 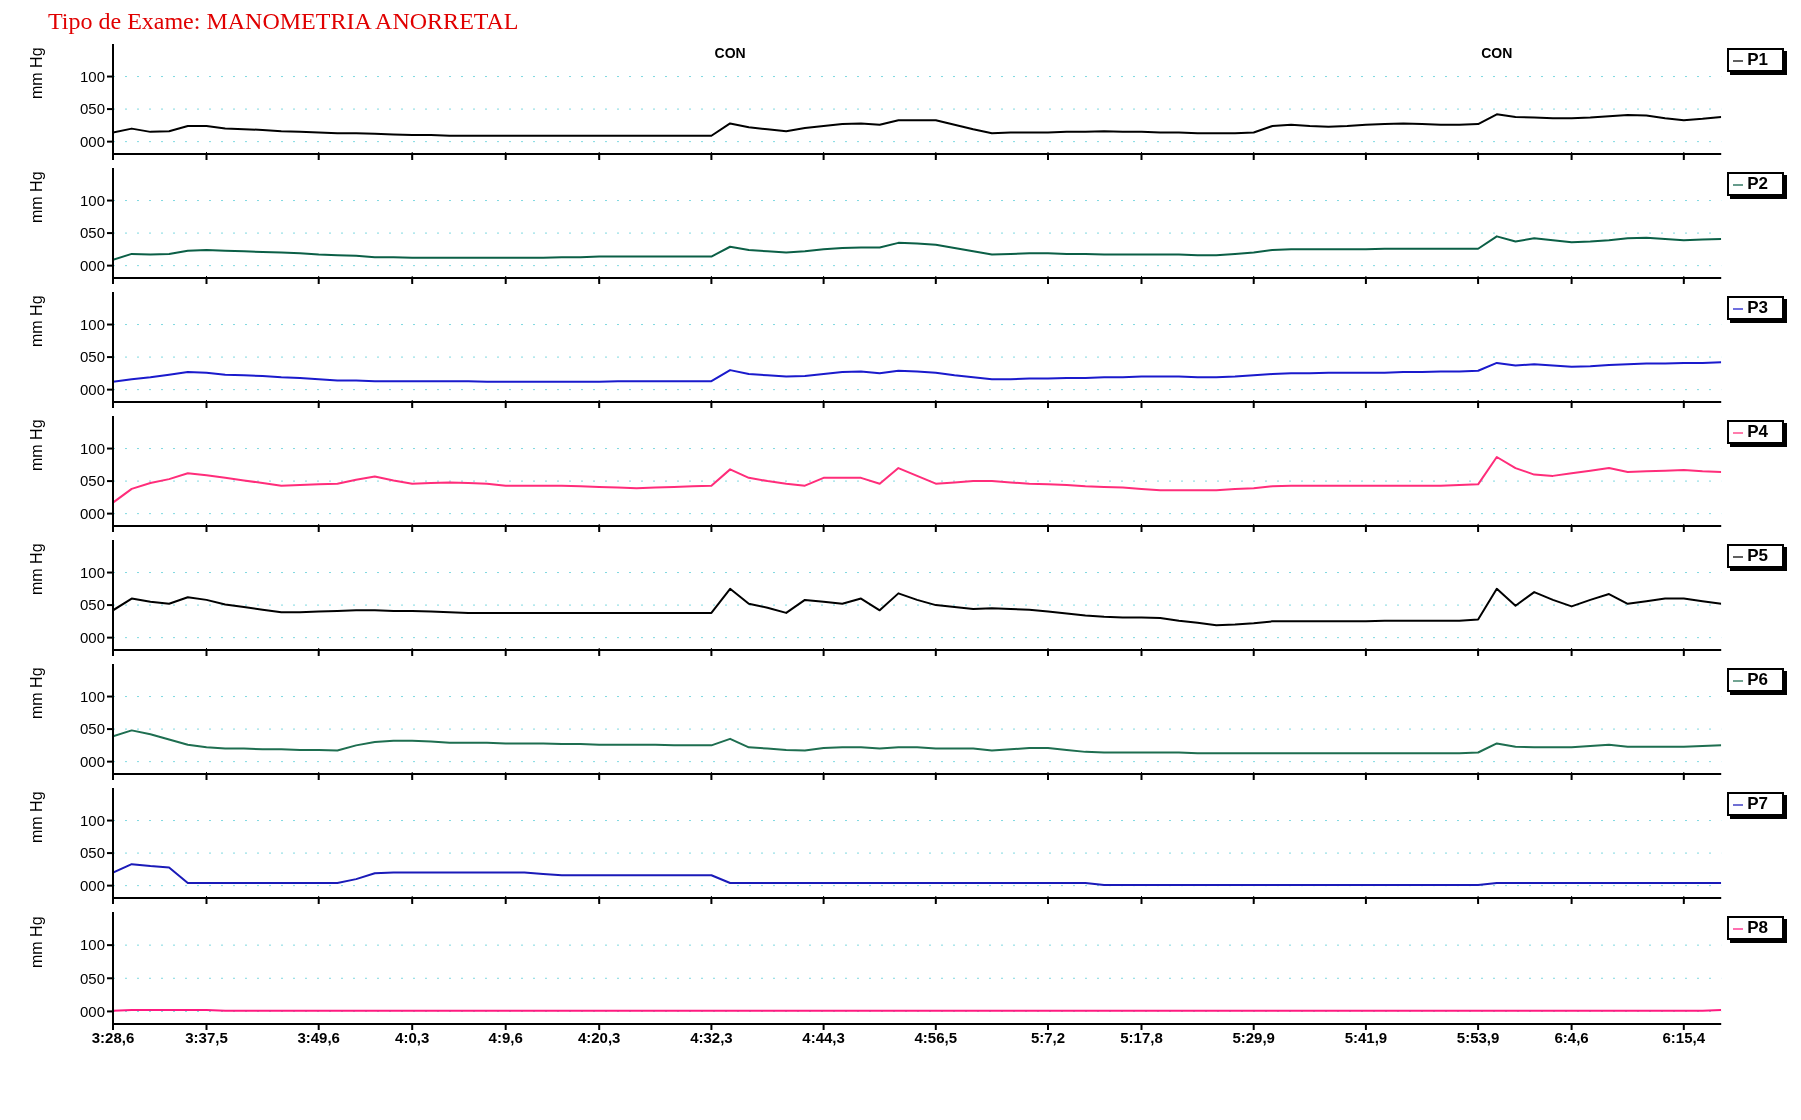 I want to click on x-tick-label: 6:15,4, so click(x=1684, y=1037).